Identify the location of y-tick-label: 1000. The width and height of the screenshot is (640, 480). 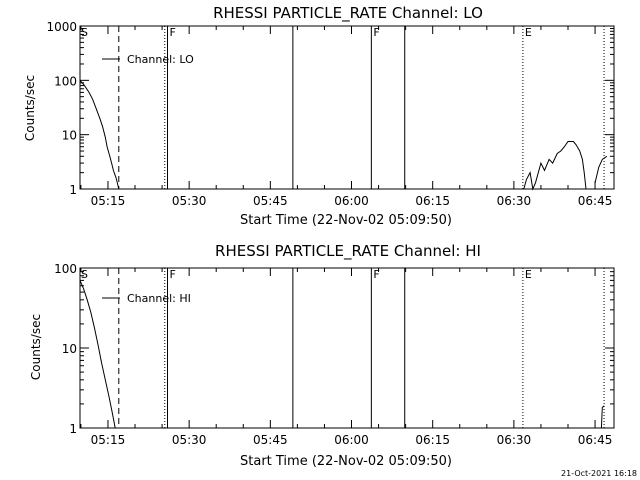
(61, 27).